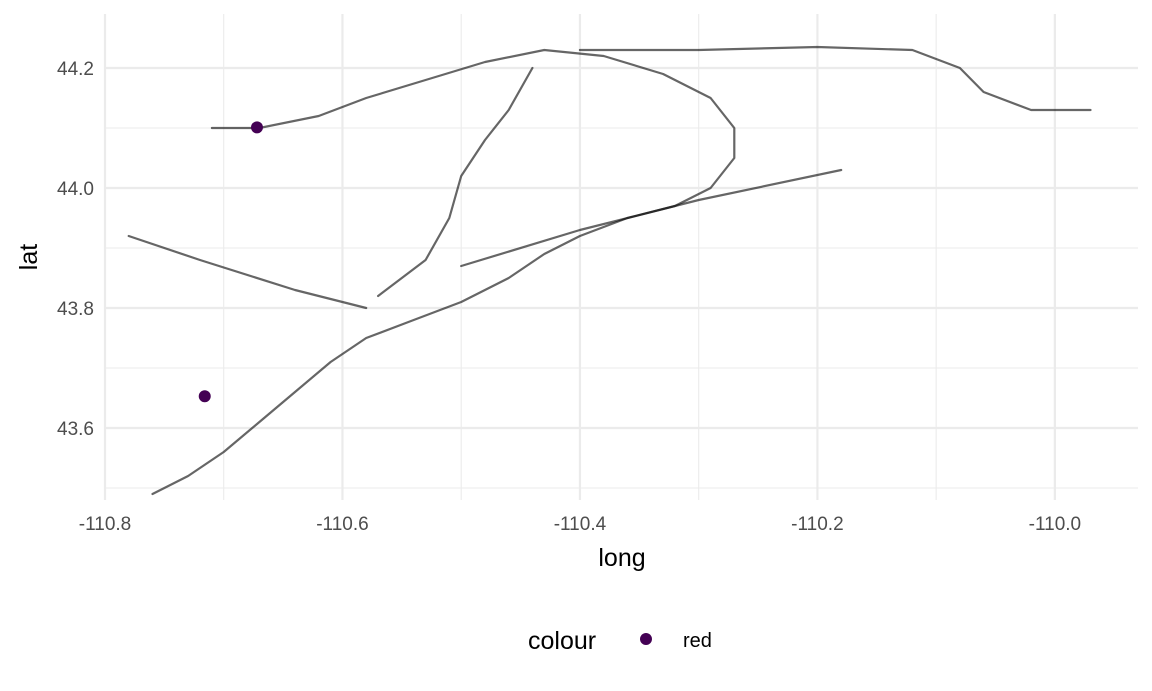 The image size is (1152, 691). Describe the element at coordinates (817, 524) in the screenshot. I see `x-tick-label: -110.2` at that location.